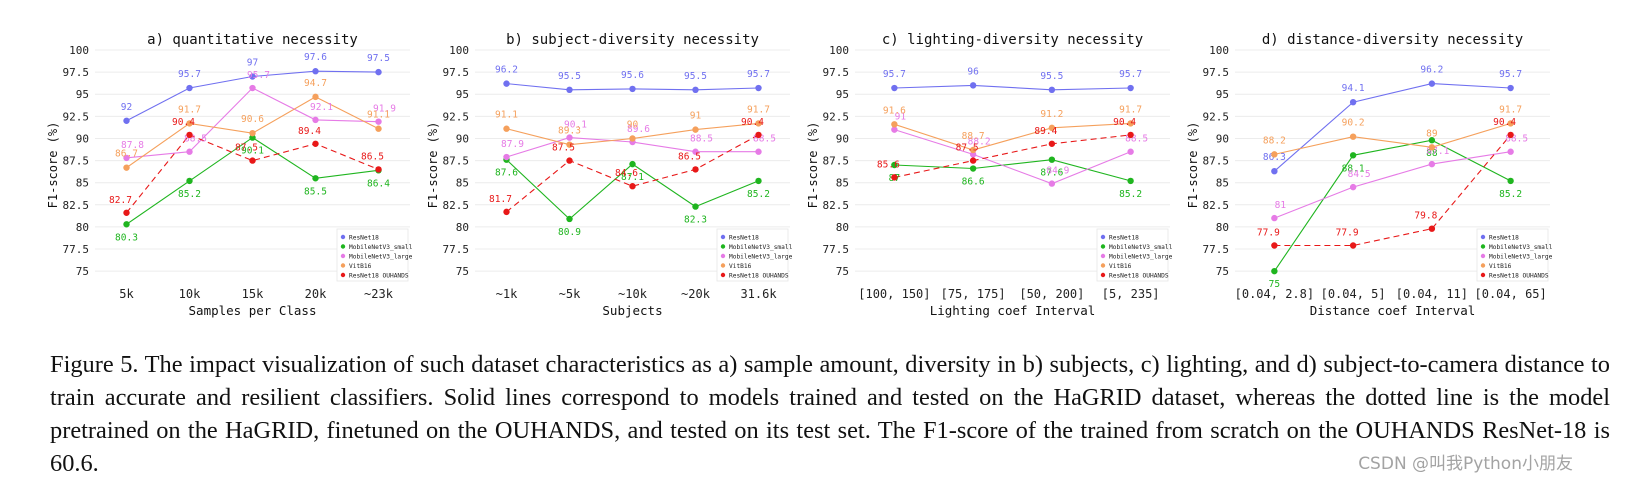 This screenshot has height=500, width=1625. I want to click on data-label: 90.4, so click(1504, 122).